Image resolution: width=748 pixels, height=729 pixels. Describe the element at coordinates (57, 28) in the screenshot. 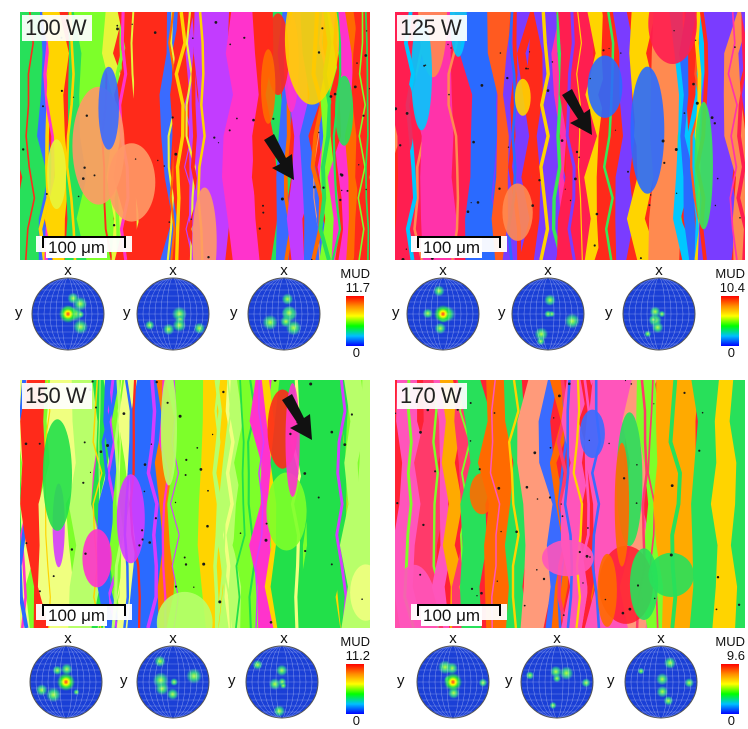

I see `power-label: 100 W` at that location.